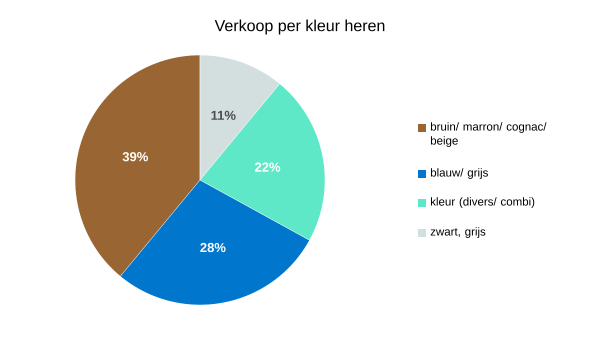 The height and width of the screenshot is (340, 604). What do you see at coordinates (299, 27) in the screenshot?
I see `chart-title: Verkoop per kleur heren` at bounding box center [299, 27].